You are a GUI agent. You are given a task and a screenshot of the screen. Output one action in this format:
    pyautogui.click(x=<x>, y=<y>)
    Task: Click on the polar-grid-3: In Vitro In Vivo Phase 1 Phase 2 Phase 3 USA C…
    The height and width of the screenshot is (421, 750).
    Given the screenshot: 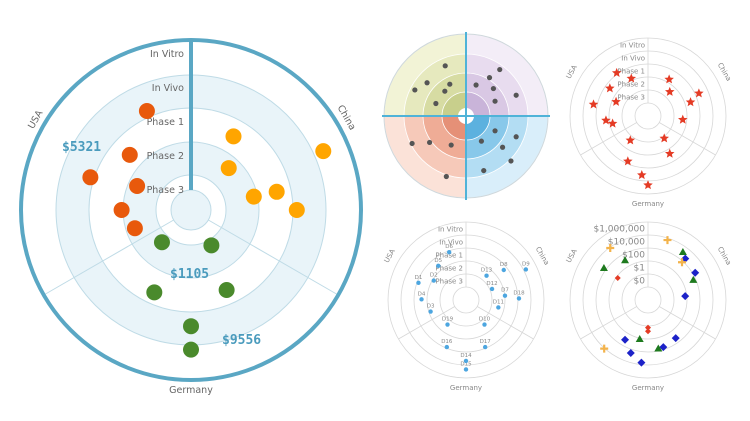 What is the action you would take?
    pyautogui.click(x=467, y=306)
    